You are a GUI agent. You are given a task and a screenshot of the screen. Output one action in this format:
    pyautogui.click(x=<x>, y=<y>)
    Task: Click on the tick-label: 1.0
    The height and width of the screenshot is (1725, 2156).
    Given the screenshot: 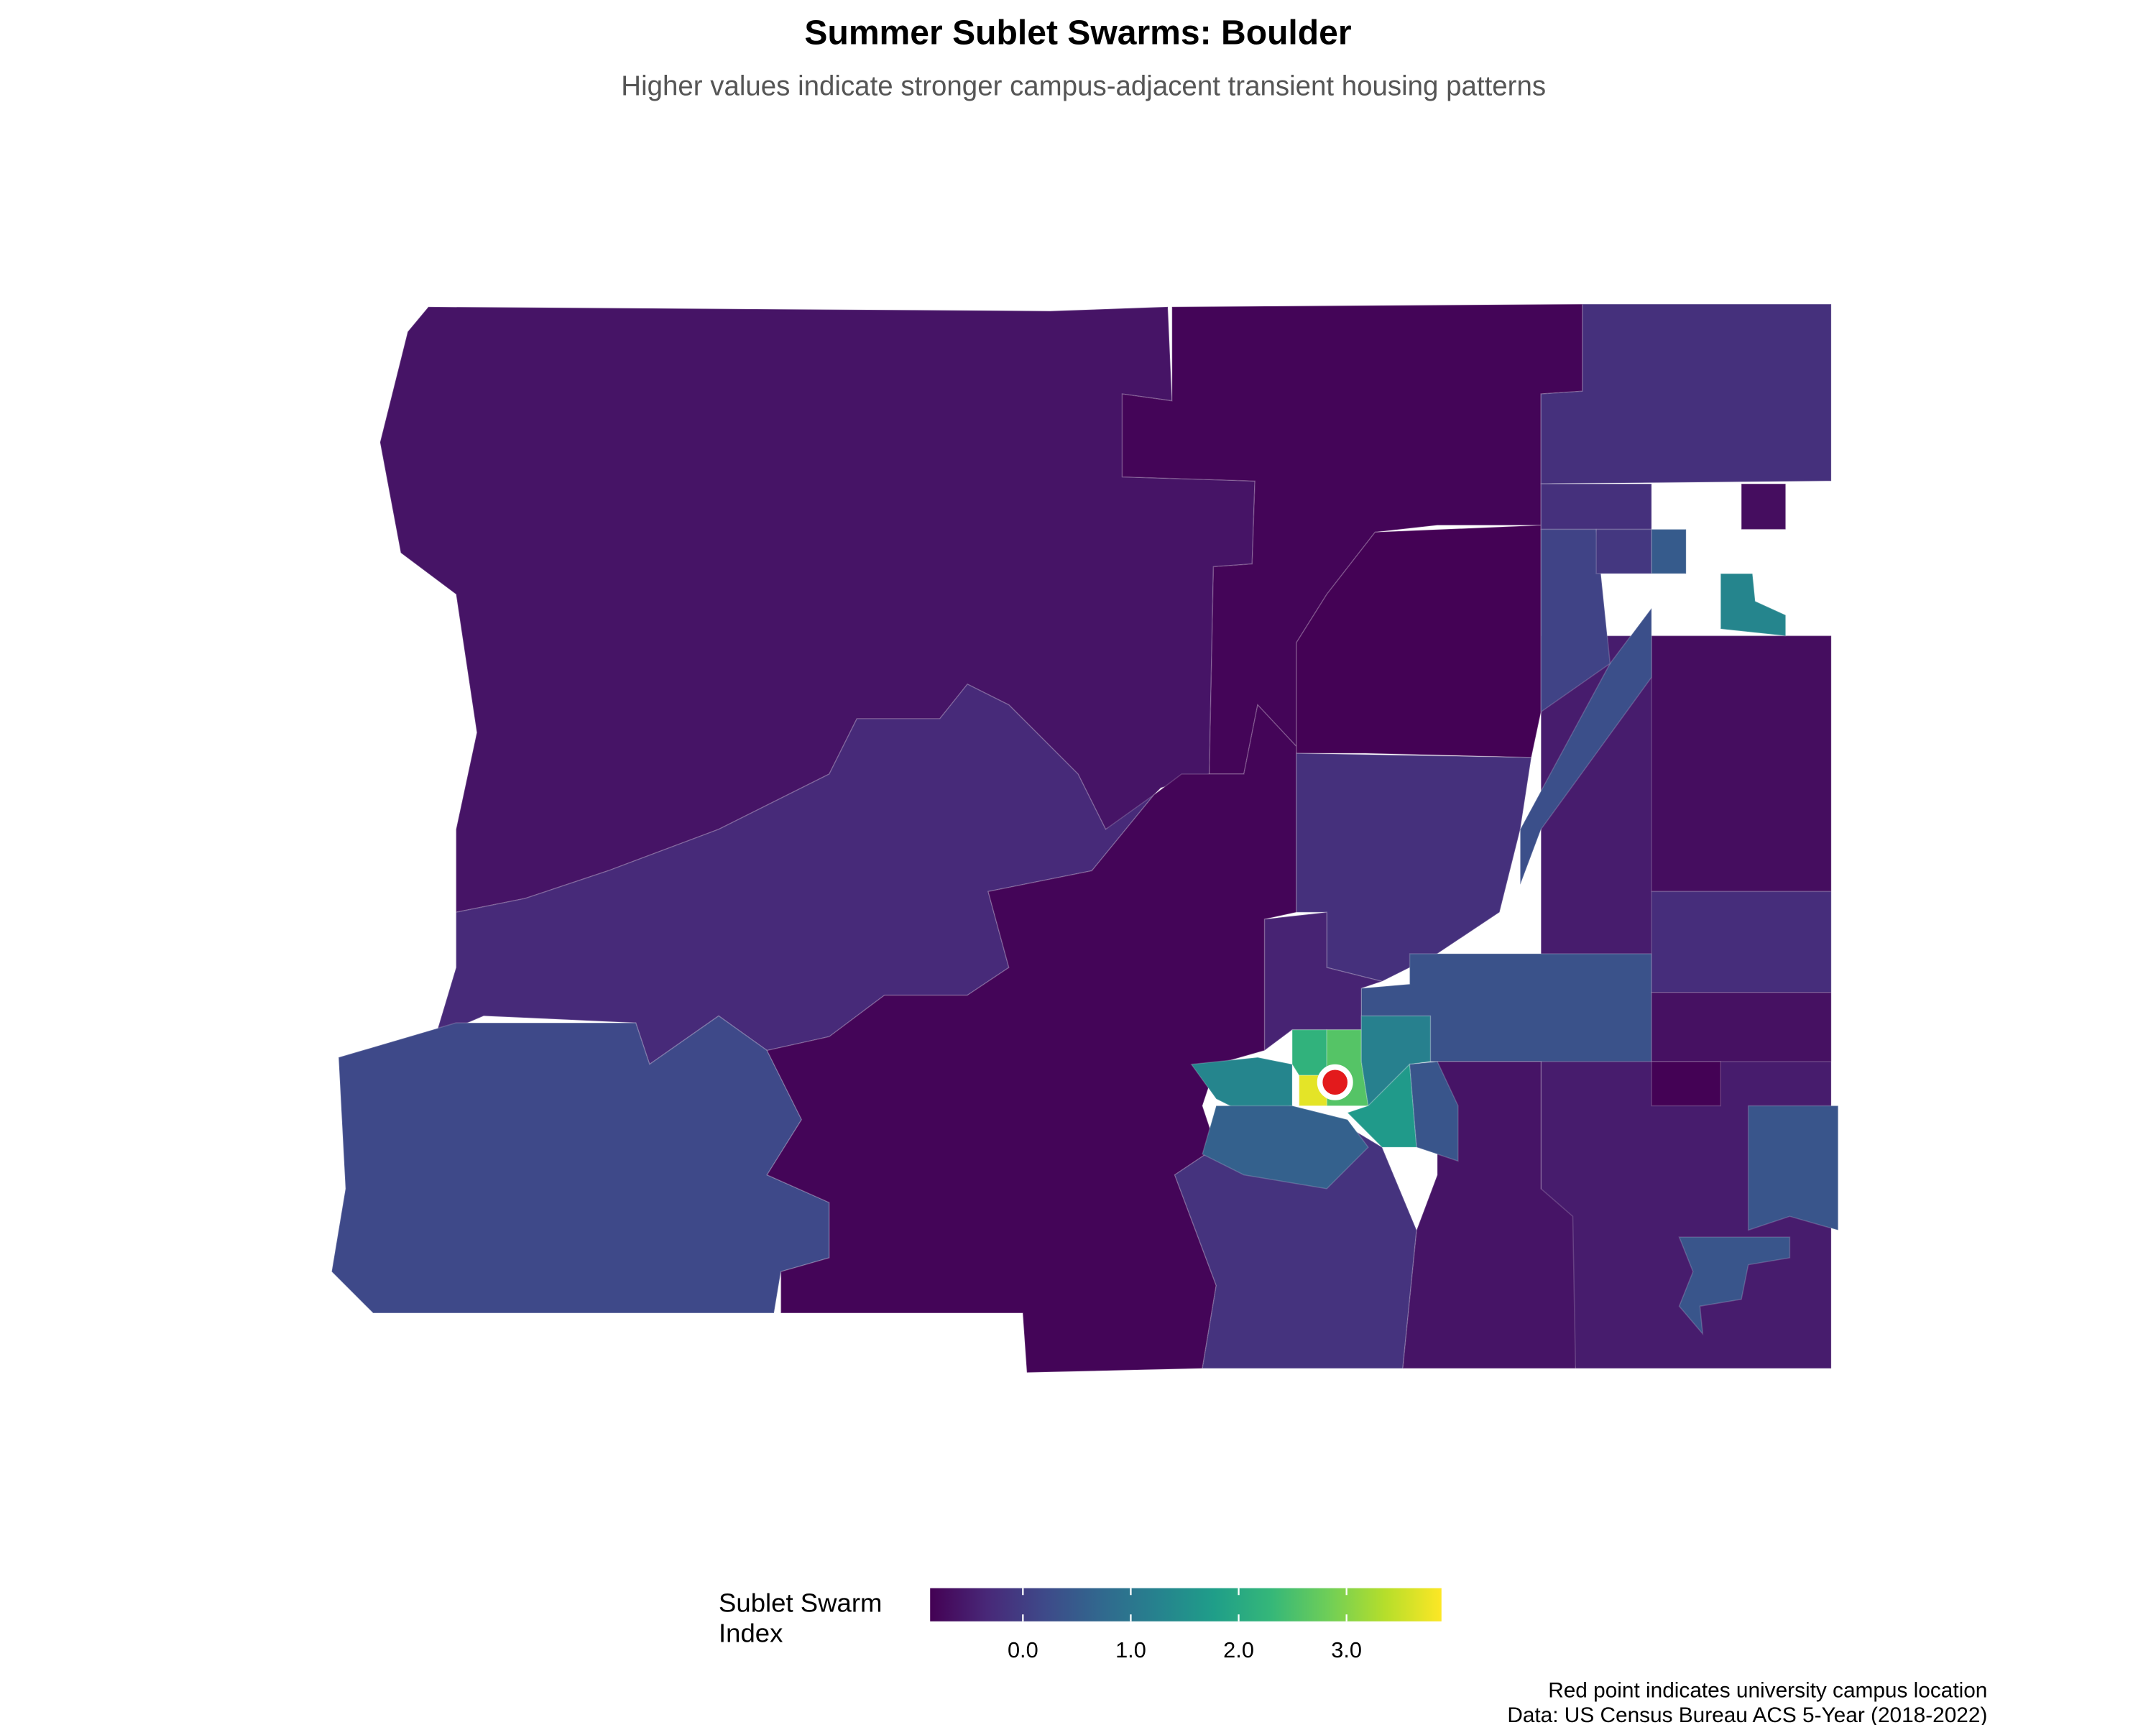 What is the action you would take?
    pyautogui.click(x=1130, y=1649)
    